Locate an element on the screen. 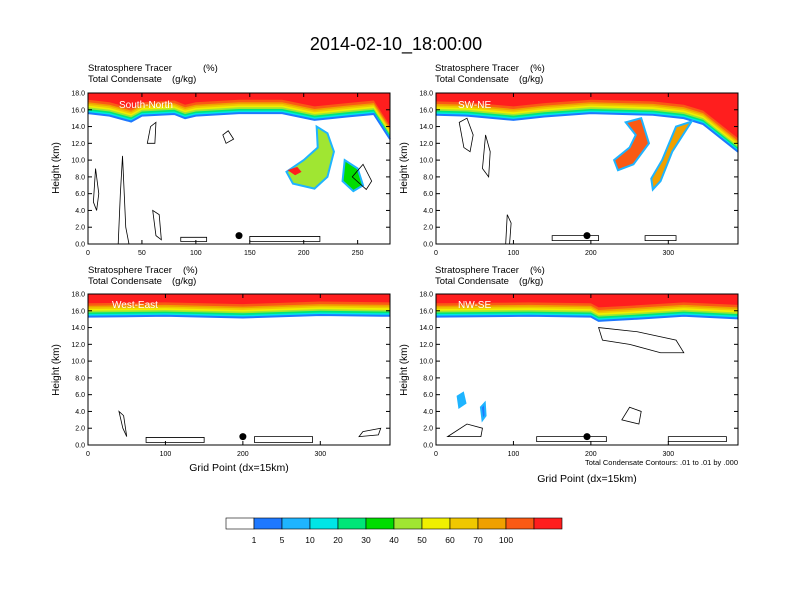  panel-0-ytick-label-9: 18.0 is located at coordinates (78, 94).